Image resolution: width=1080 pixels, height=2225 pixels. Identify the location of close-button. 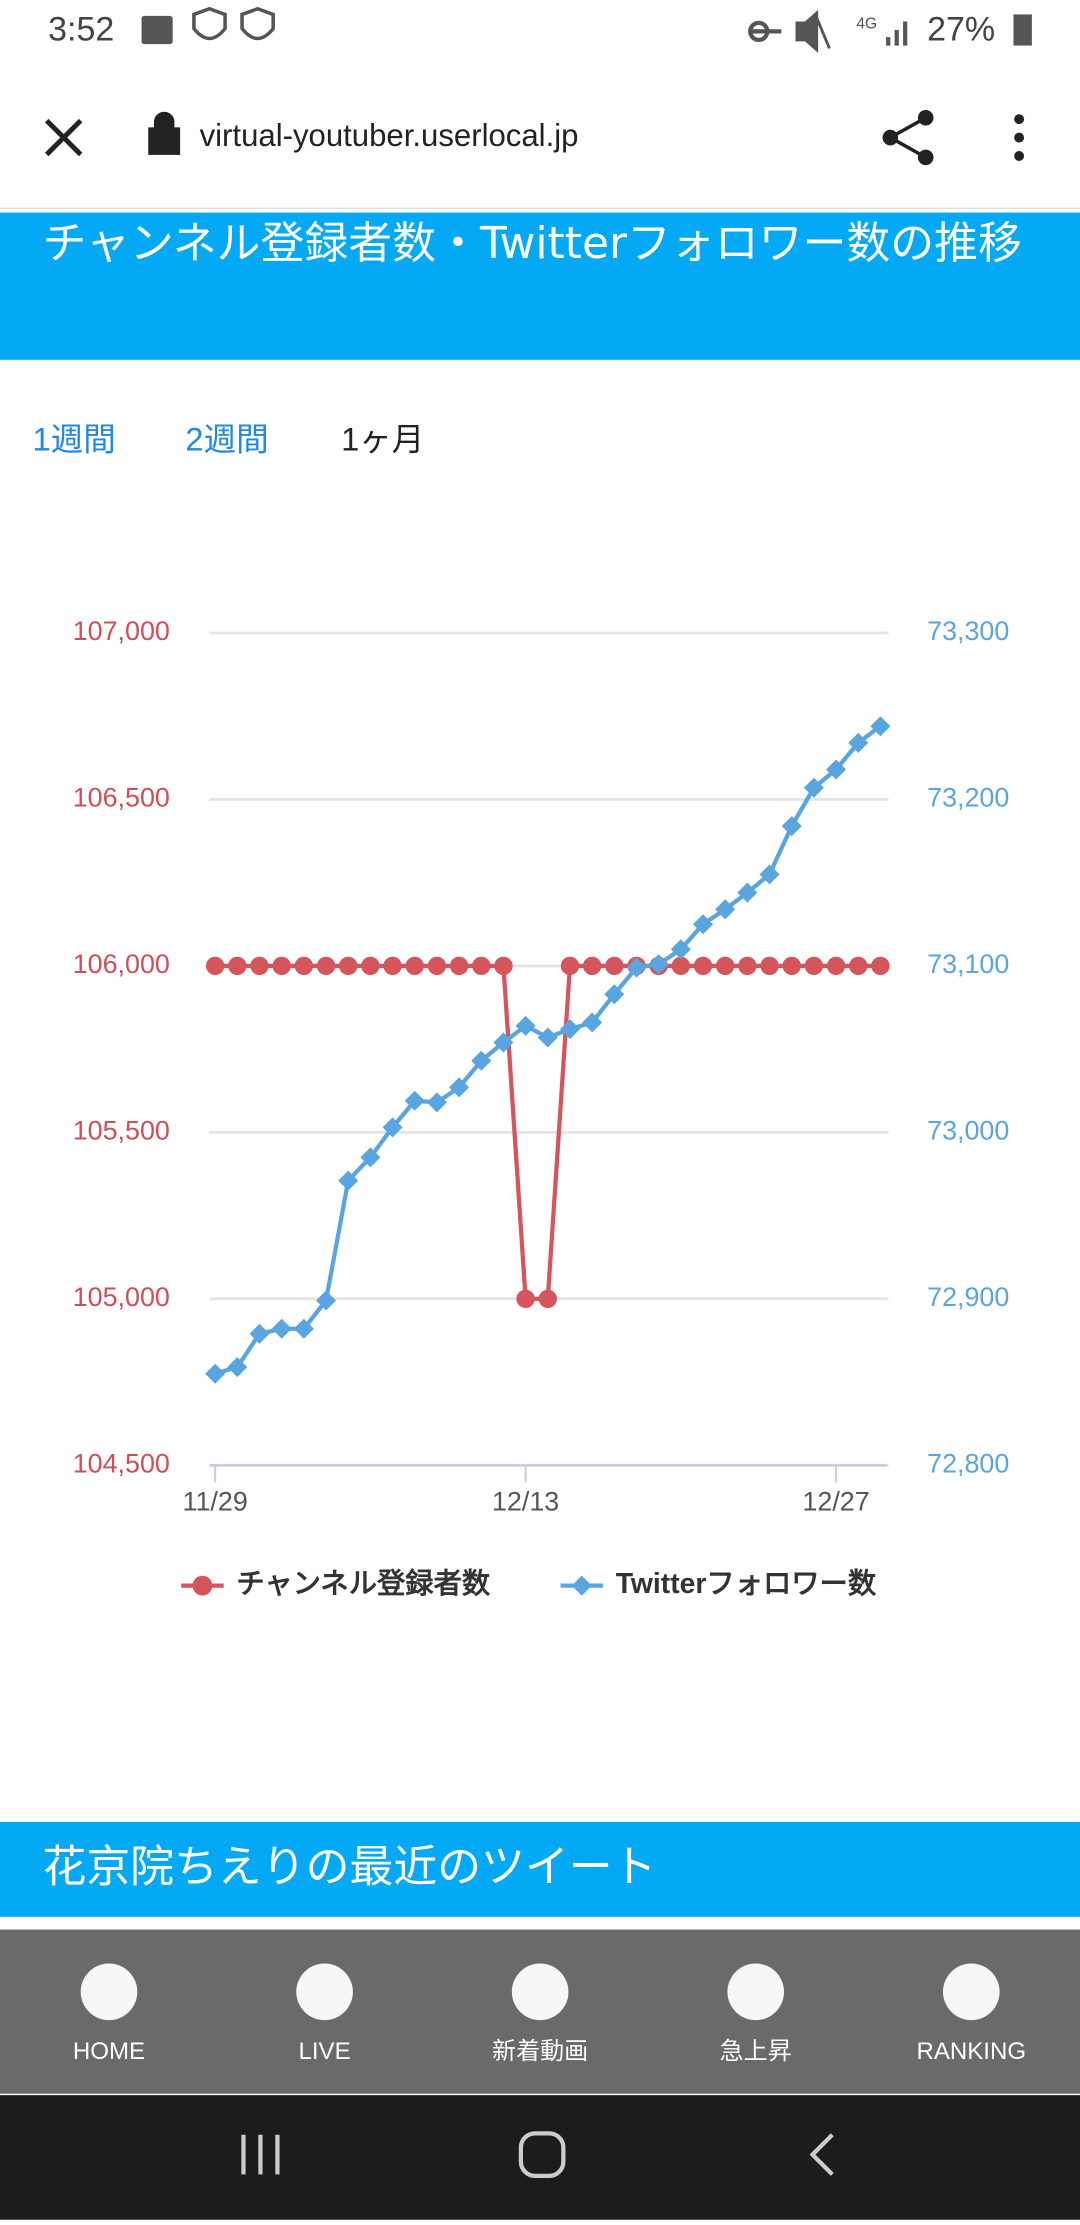
(63, 137).